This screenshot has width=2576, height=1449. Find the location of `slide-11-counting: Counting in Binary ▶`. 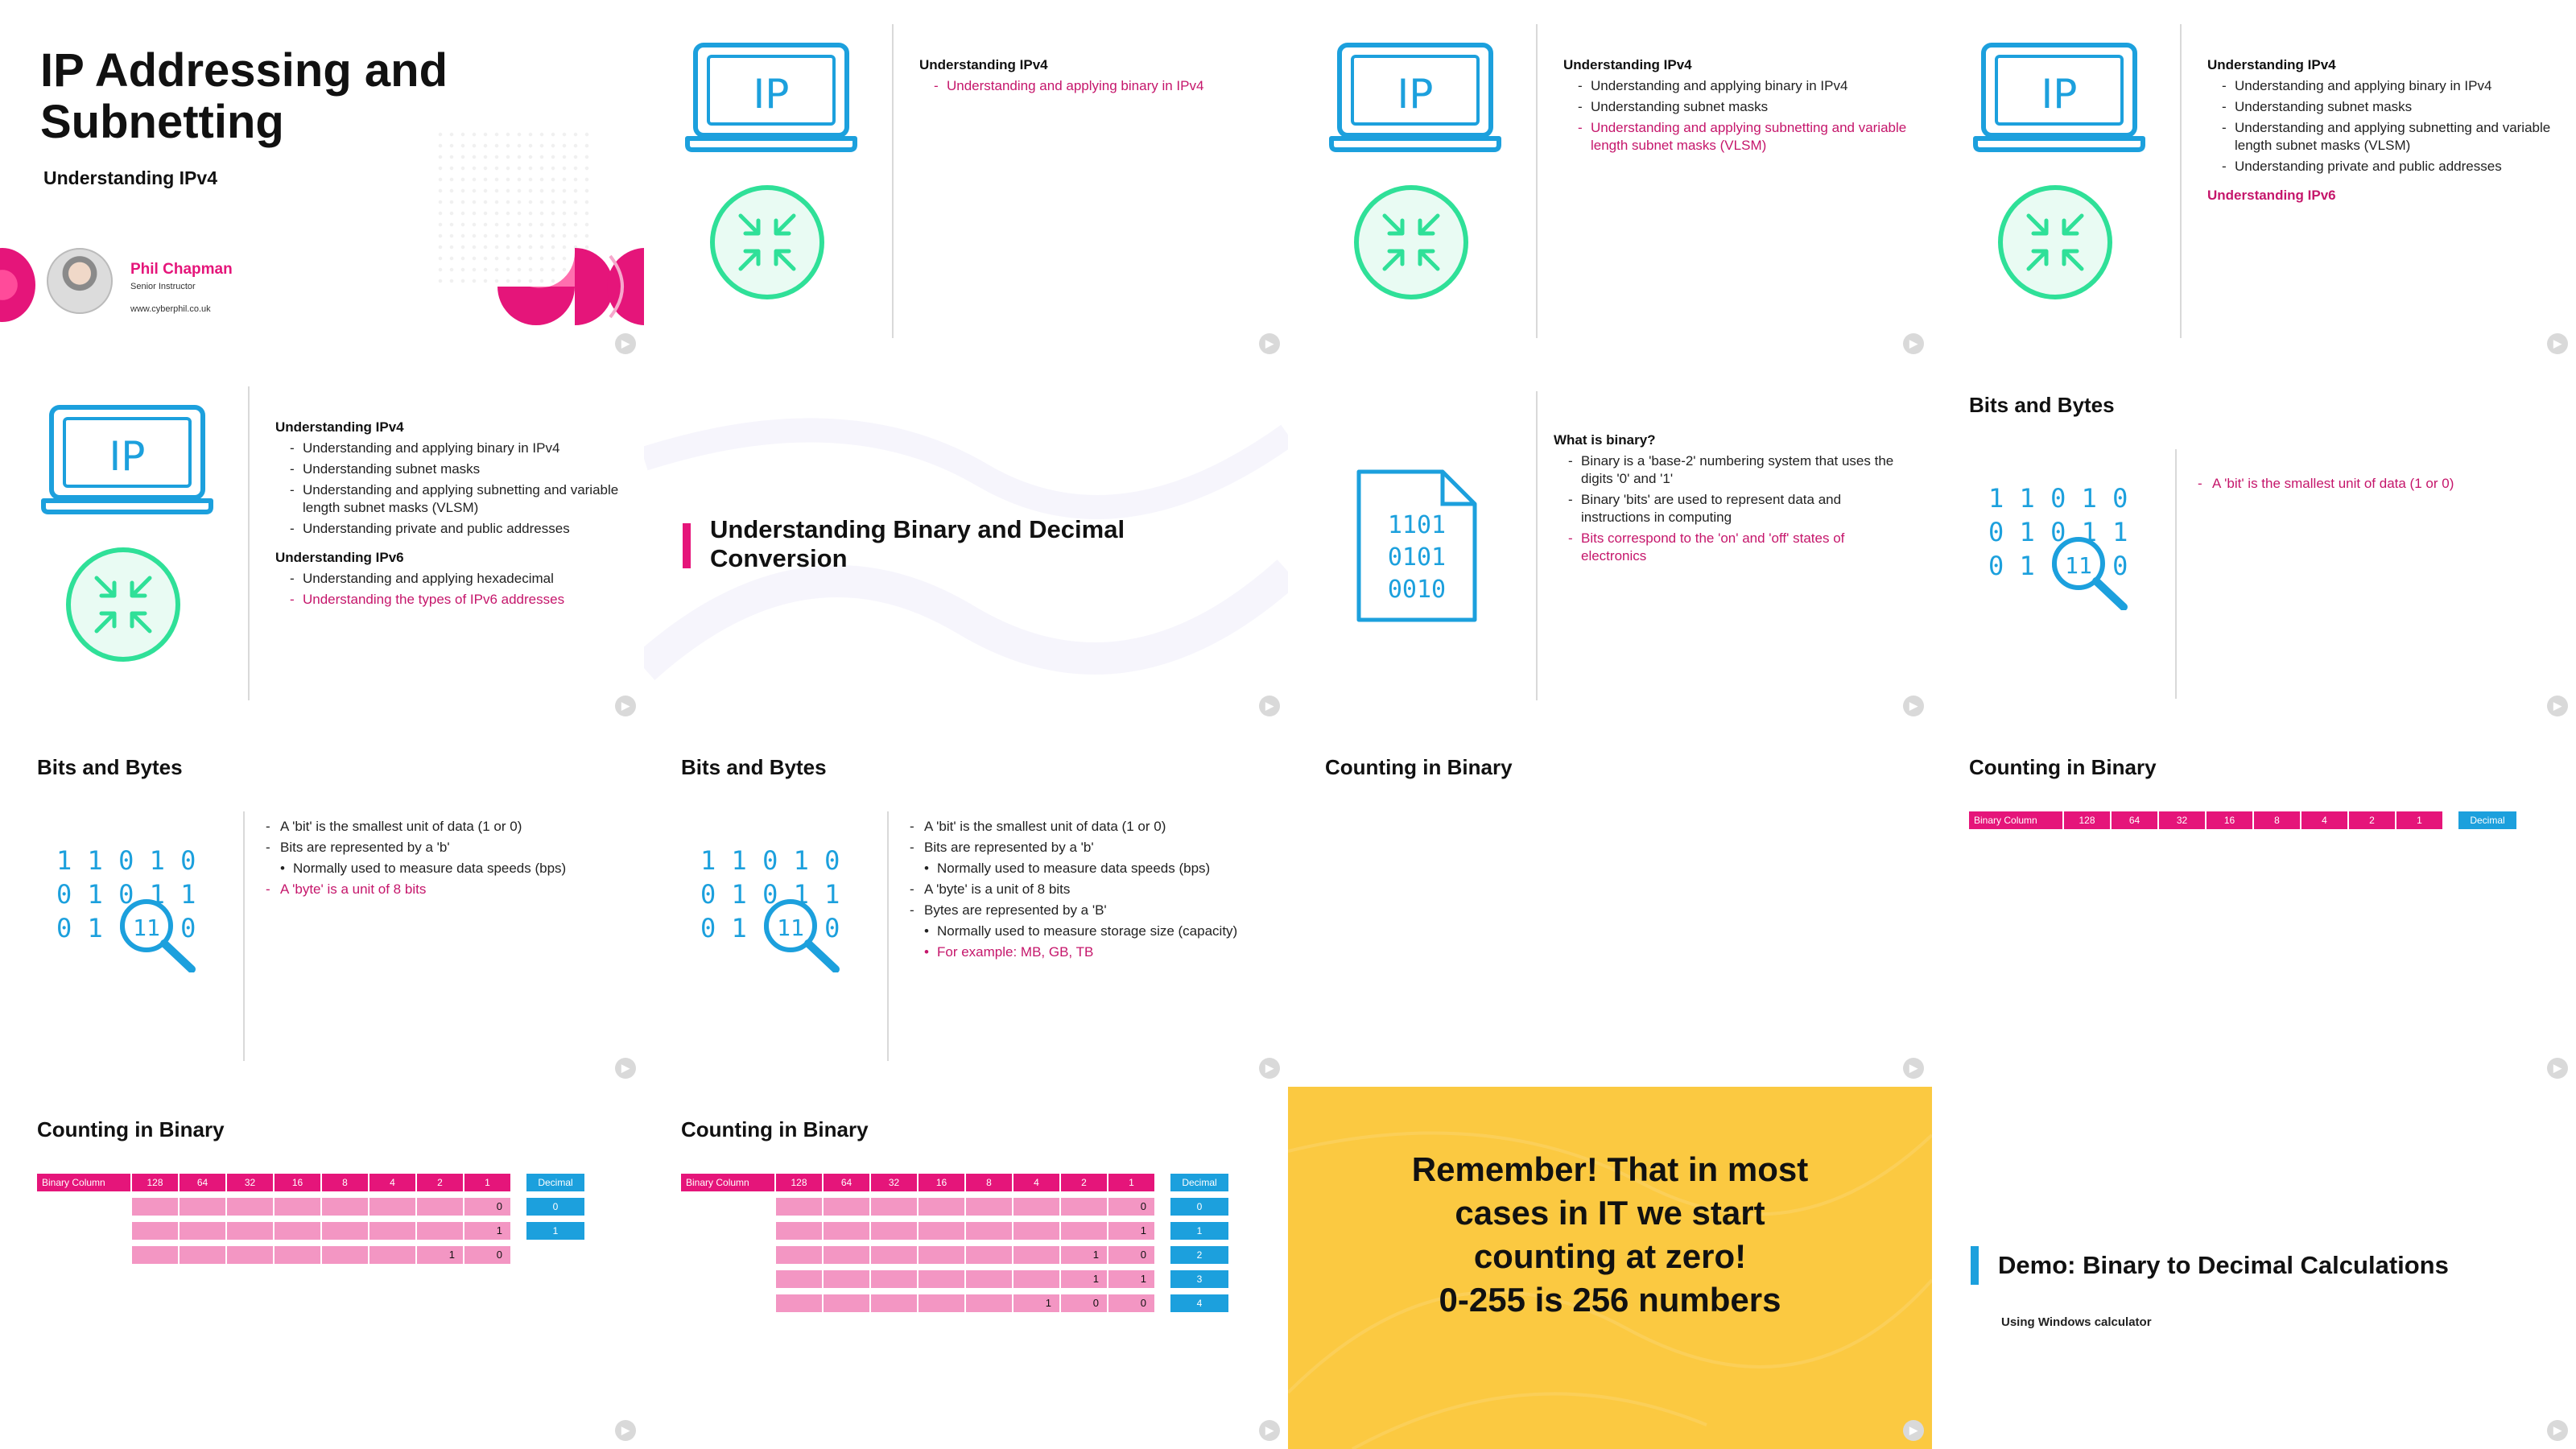

slide-11-counting: Counting in Binary ▶ is located at coordinates (1610, 905).